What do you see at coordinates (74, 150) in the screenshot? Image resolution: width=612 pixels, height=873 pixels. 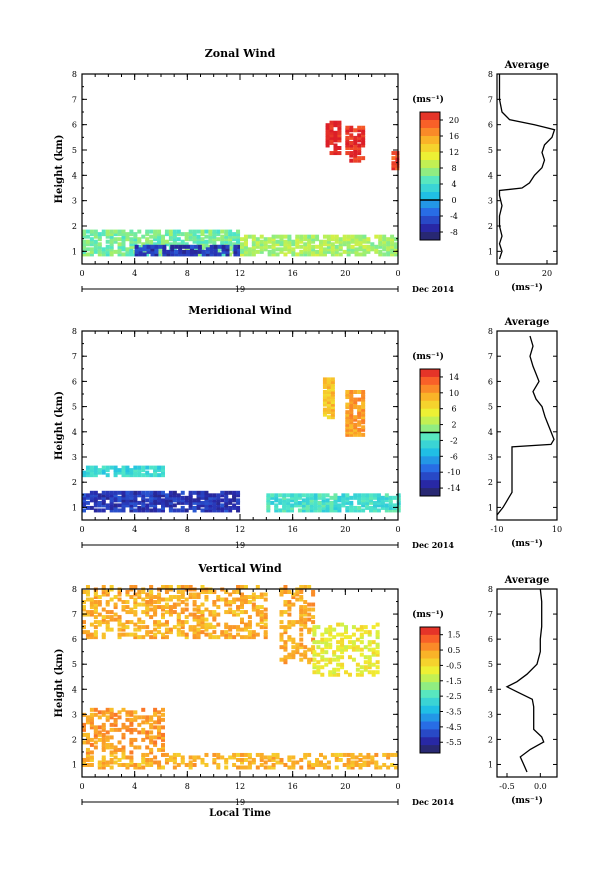 I see `y-tick-label: 5` at bounding box center [74, 150].